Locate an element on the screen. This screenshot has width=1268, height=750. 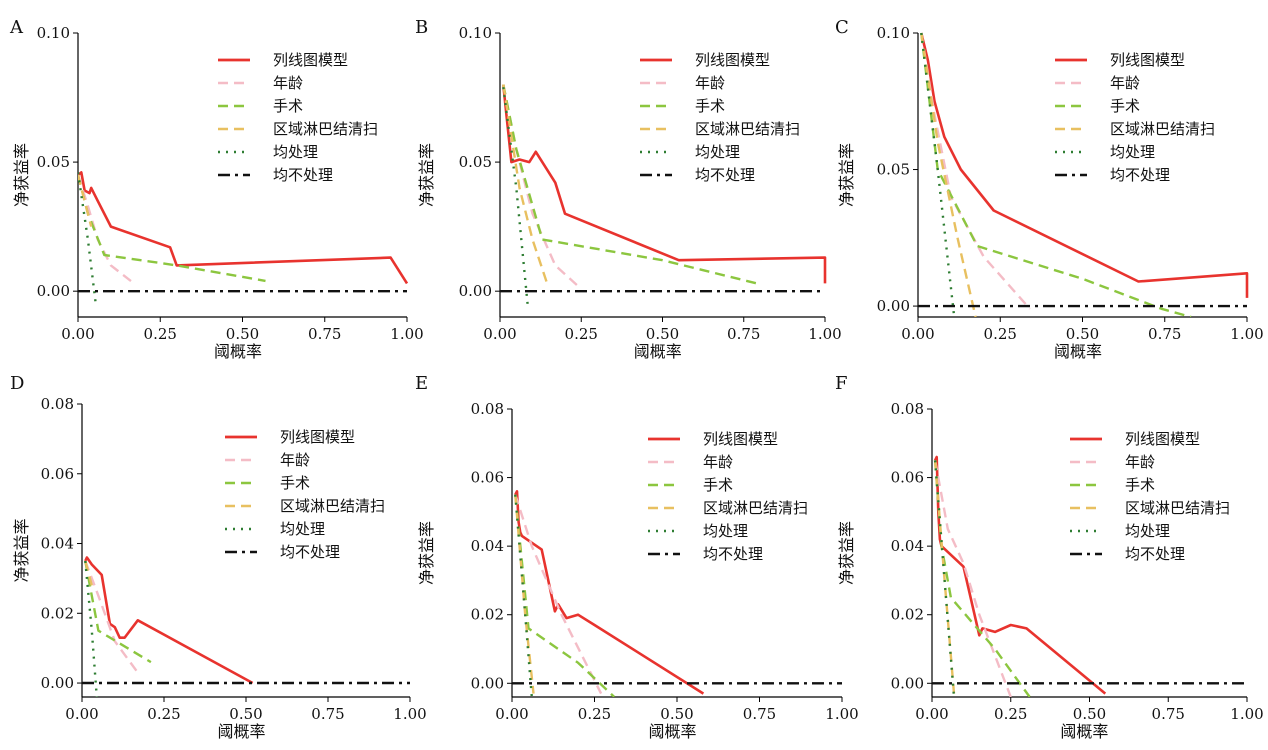
panel-label: C is located at coordinates (842, 27).